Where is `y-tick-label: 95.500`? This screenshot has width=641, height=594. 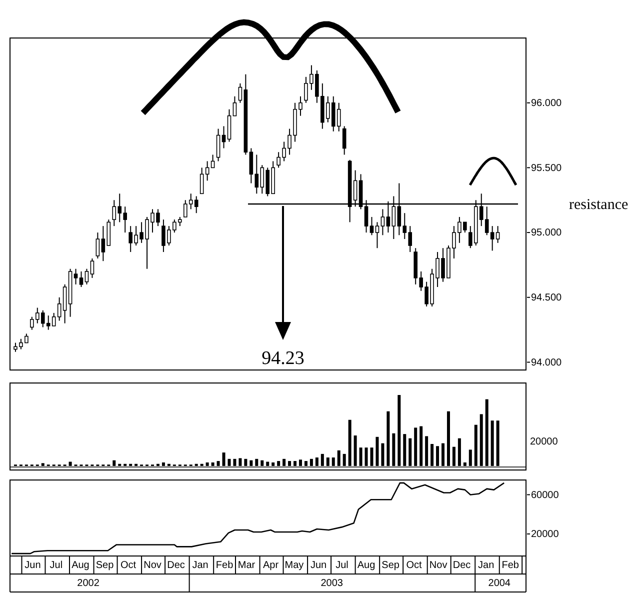
y-tick-label: 95.500 is located at coordinates (546, 168).